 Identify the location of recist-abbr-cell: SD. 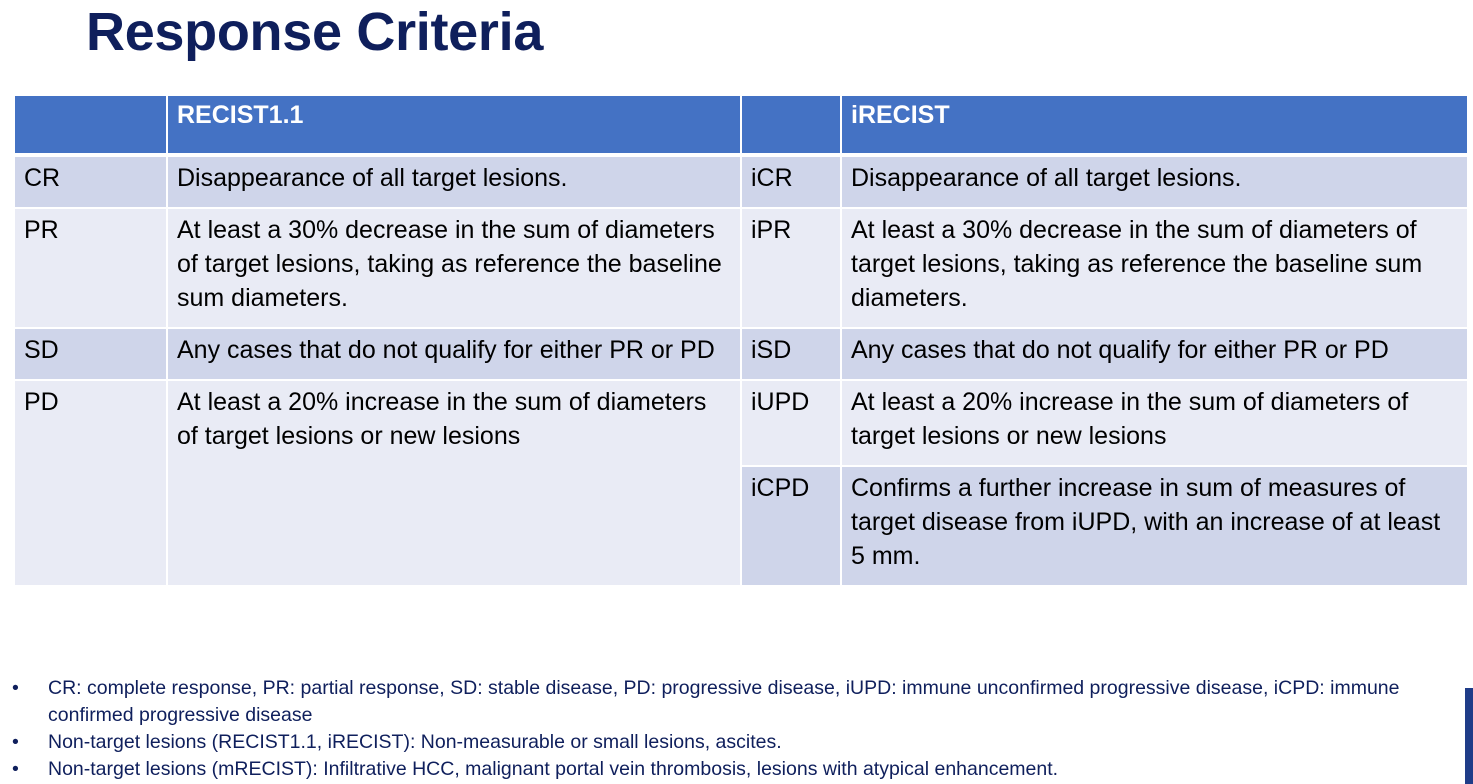
(91, 354).